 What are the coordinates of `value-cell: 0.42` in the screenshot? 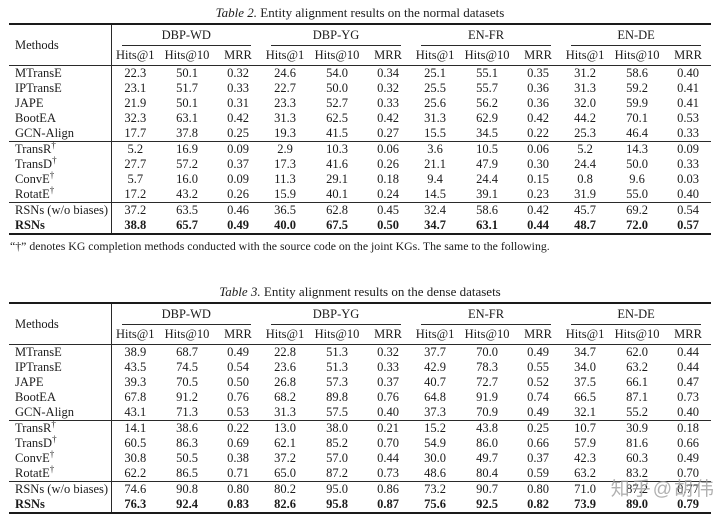 It's located at (238, 118).